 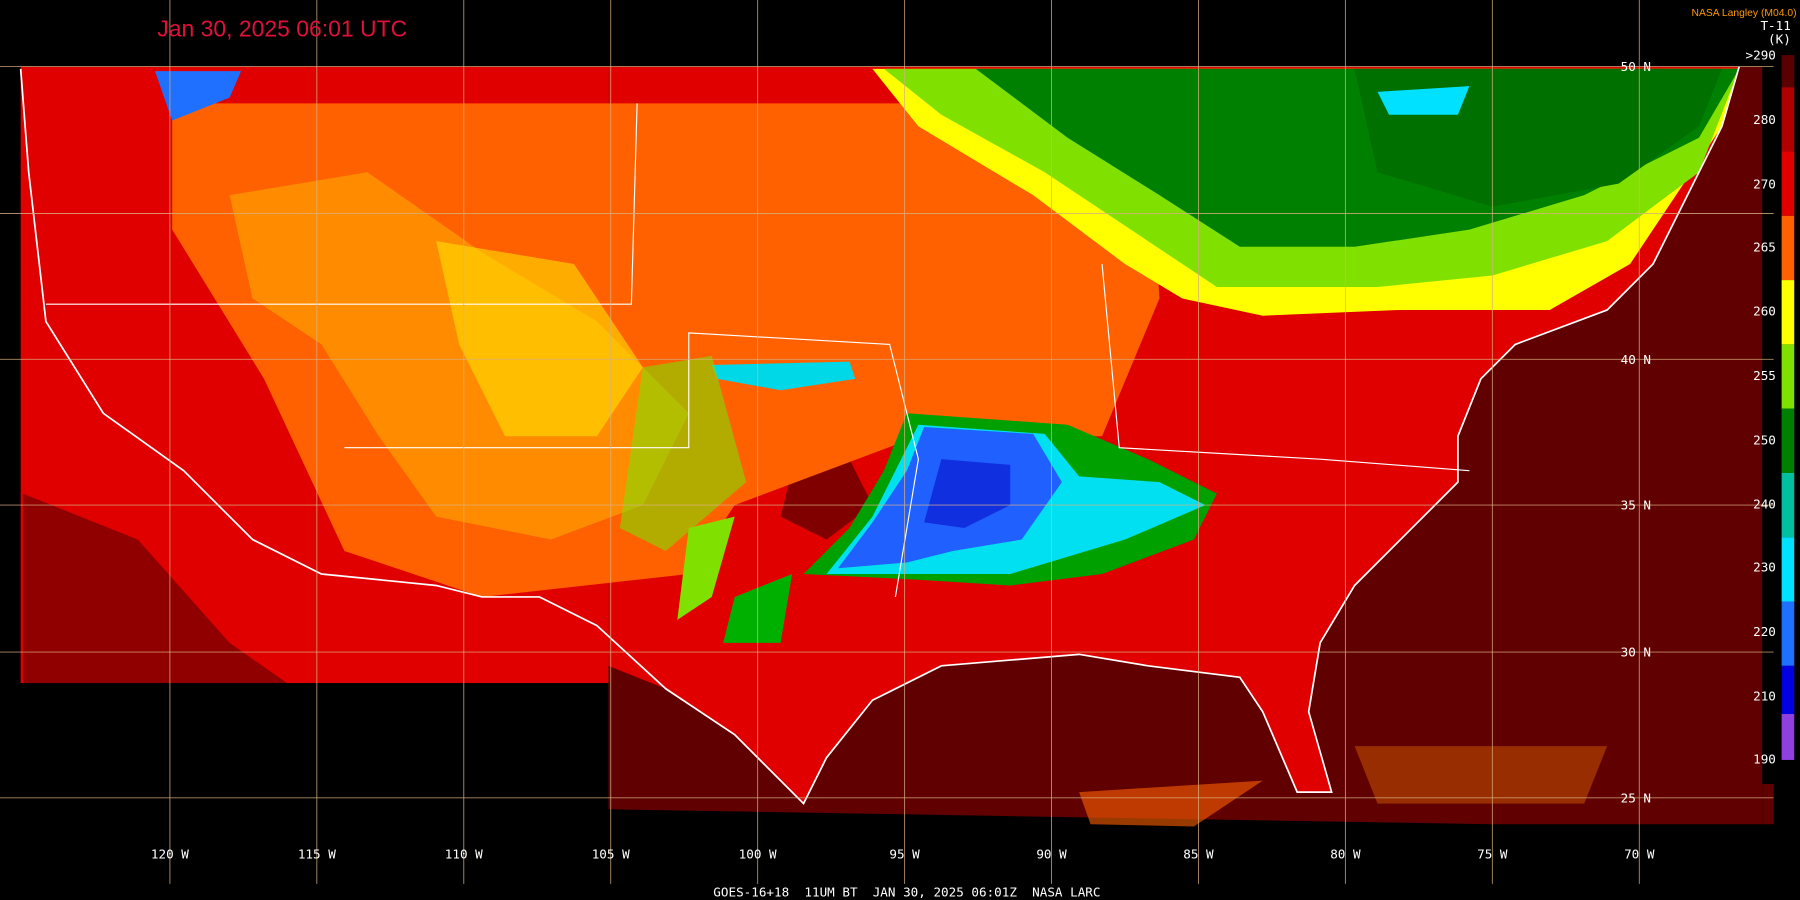 What do you see at coordinates (1636, 505) in the screenshot?
I see `lat-label: 35 N` at bounding box center [1636, 505].